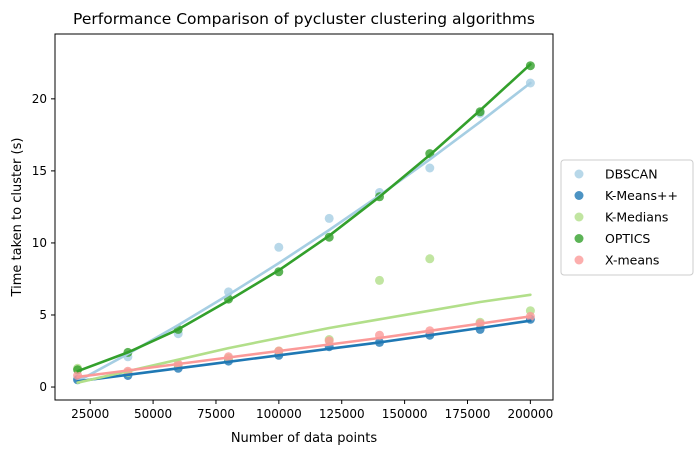  I want to click on legend-label-x-means: X-means, so click(632, 260).